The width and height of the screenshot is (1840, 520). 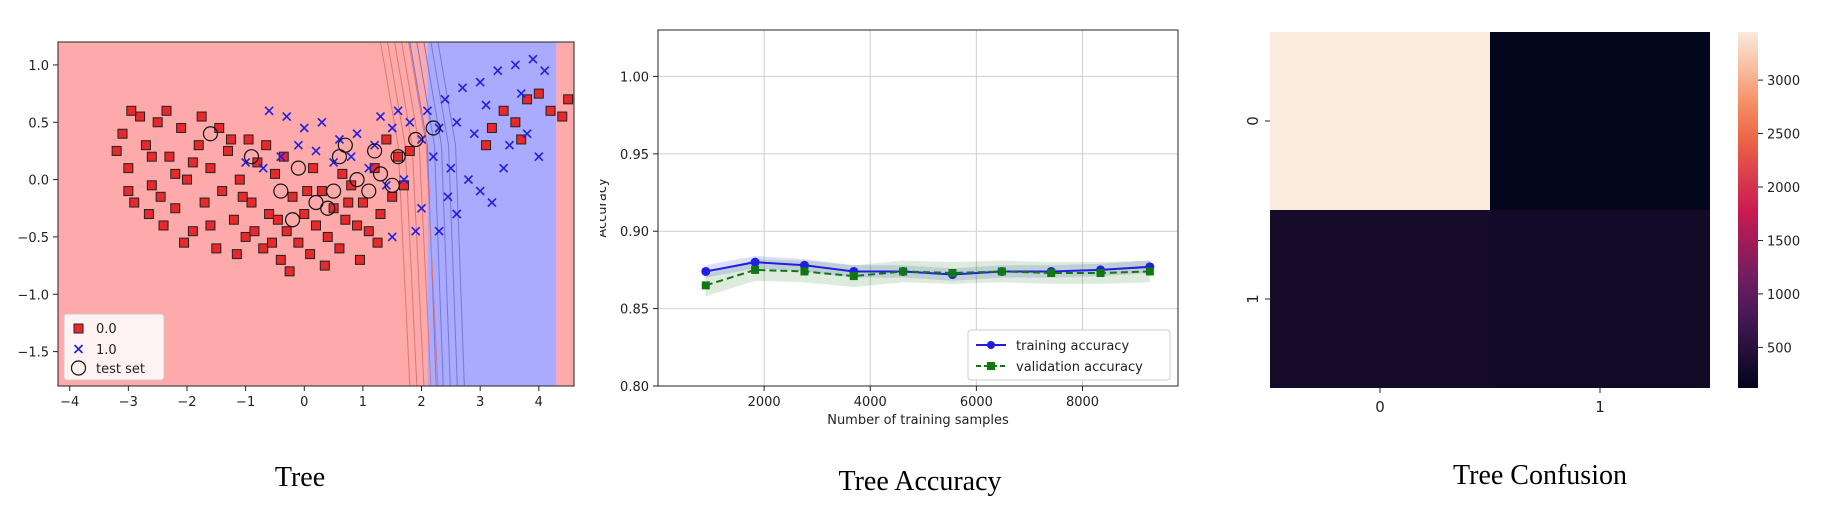 I want to click on x-tick-label: 1, so click(x=363, y=402).